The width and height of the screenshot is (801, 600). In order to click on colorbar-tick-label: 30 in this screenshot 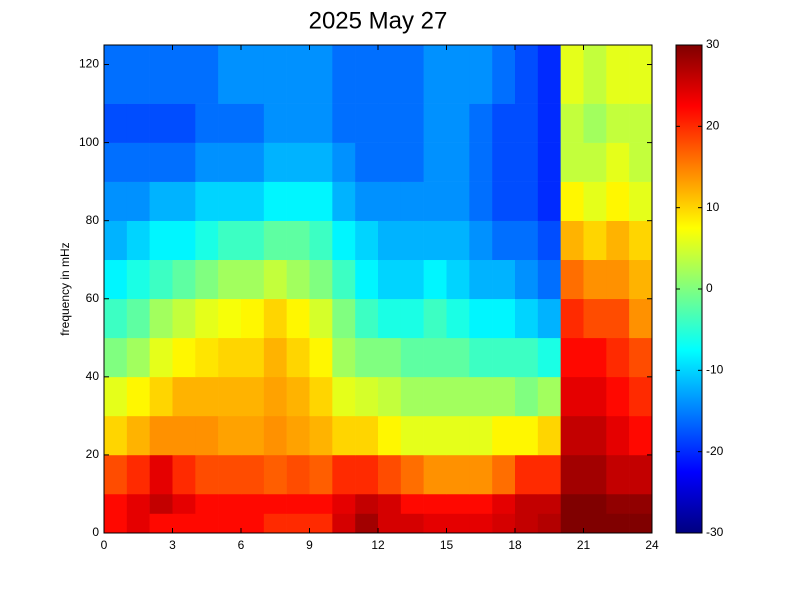, I will do `click(713, 44)`.